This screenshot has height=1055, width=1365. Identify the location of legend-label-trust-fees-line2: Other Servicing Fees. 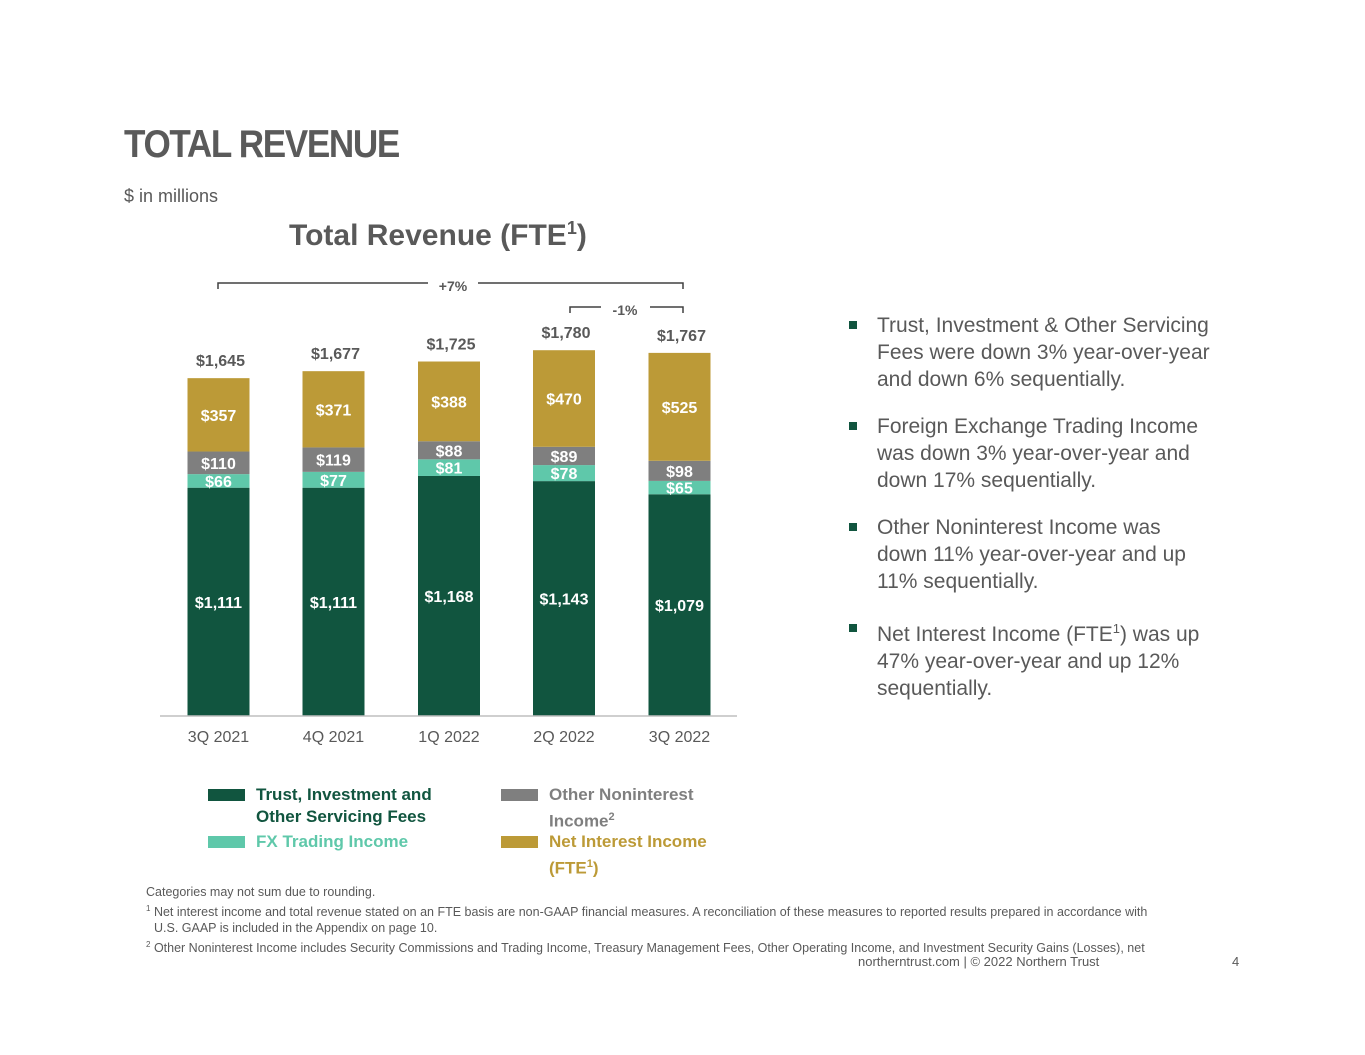
(341, 816).